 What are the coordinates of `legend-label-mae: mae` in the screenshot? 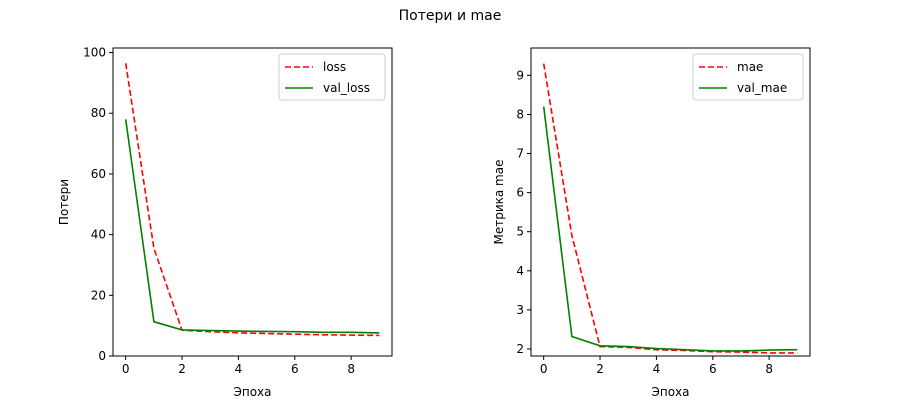 It's located at (750, 67).